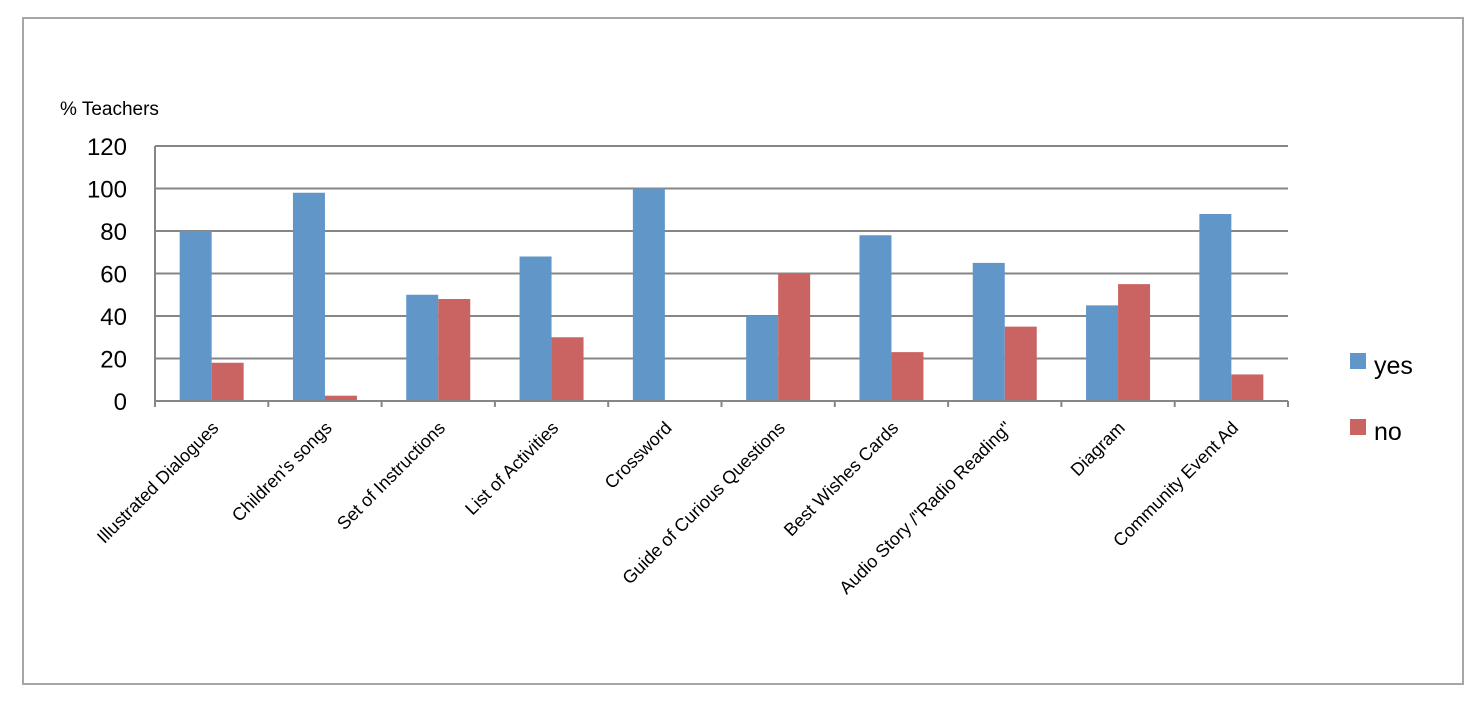 The height and width of the screenshot is (701, 1483). I want to click on category-label: Best Wishes Cards, so click(841, 479).